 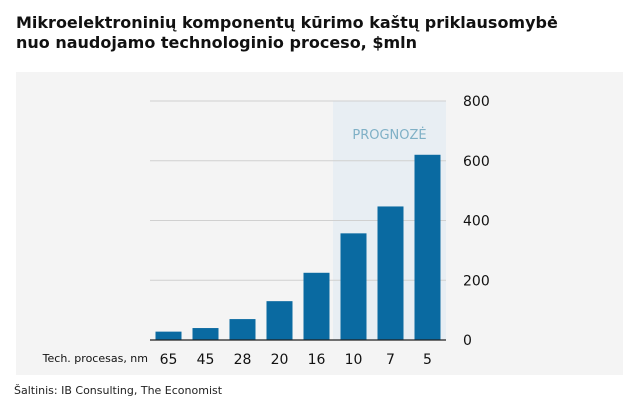 I want to click on x-tick-label: 10, so click(x=354, y=360).